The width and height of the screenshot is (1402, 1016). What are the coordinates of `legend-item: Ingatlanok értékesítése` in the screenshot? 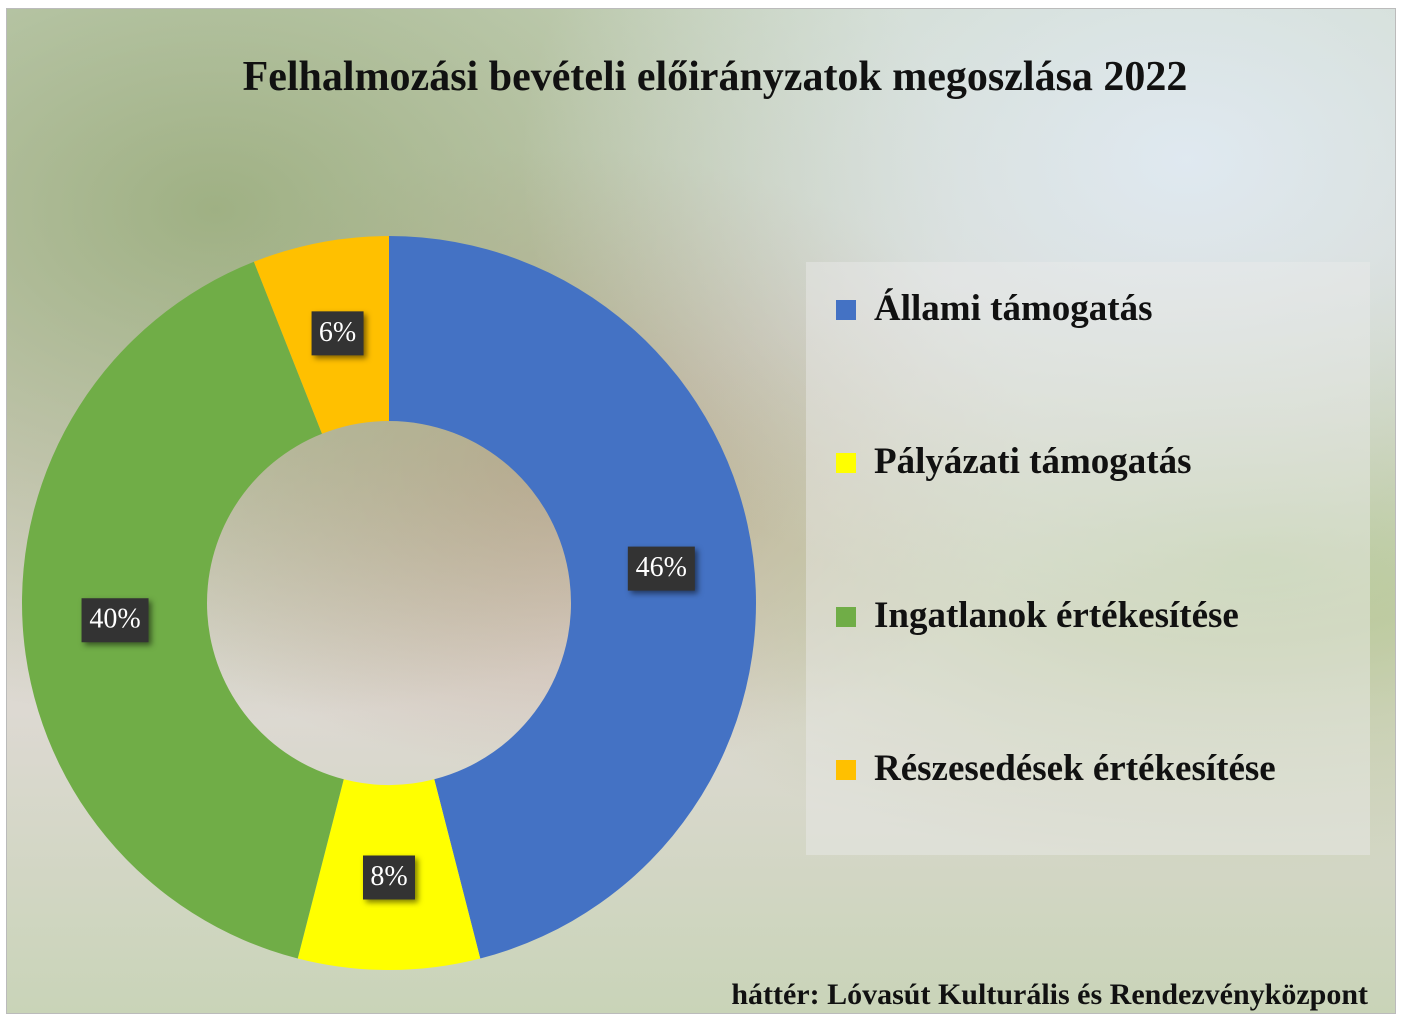 It's located at (1096, 616).